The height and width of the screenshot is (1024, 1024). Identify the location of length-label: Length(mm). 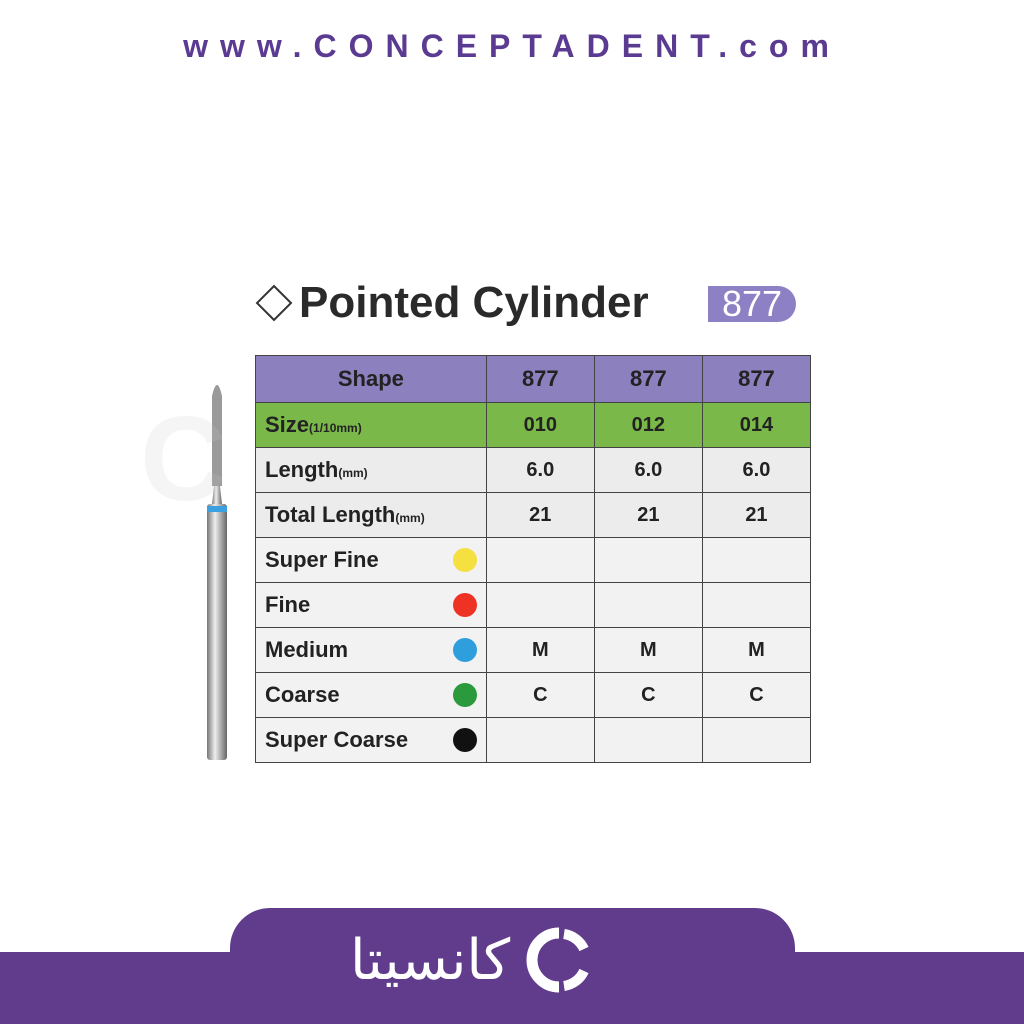
(371, 470).